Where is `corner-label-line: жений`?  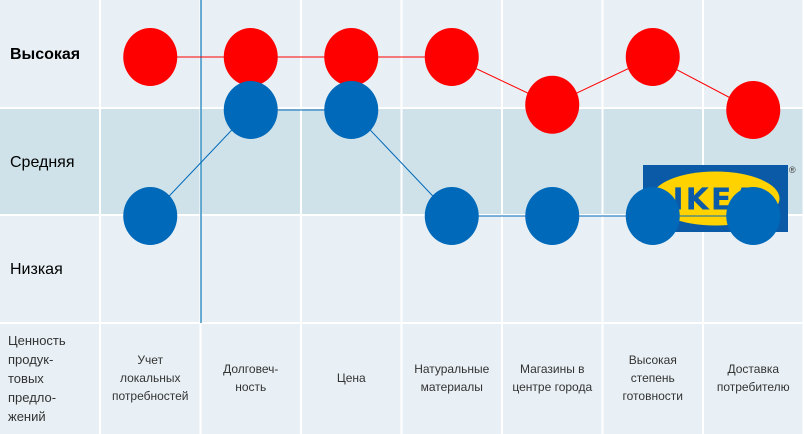 corner-label-line: жений is located at coordinates (27, 416).